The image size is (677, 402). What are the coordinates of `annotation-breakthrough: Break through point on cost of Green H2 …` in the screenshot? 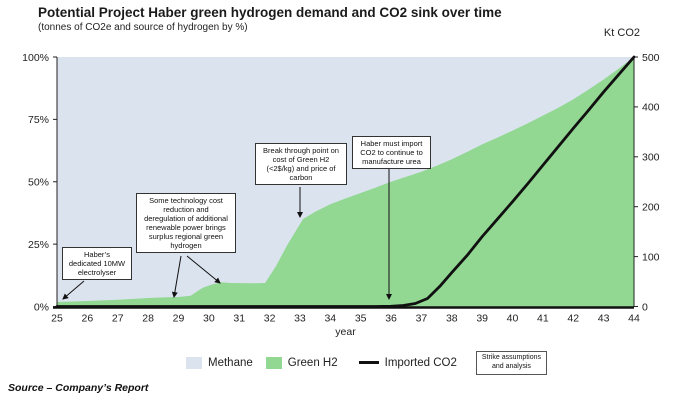 It's located at (301, 164).